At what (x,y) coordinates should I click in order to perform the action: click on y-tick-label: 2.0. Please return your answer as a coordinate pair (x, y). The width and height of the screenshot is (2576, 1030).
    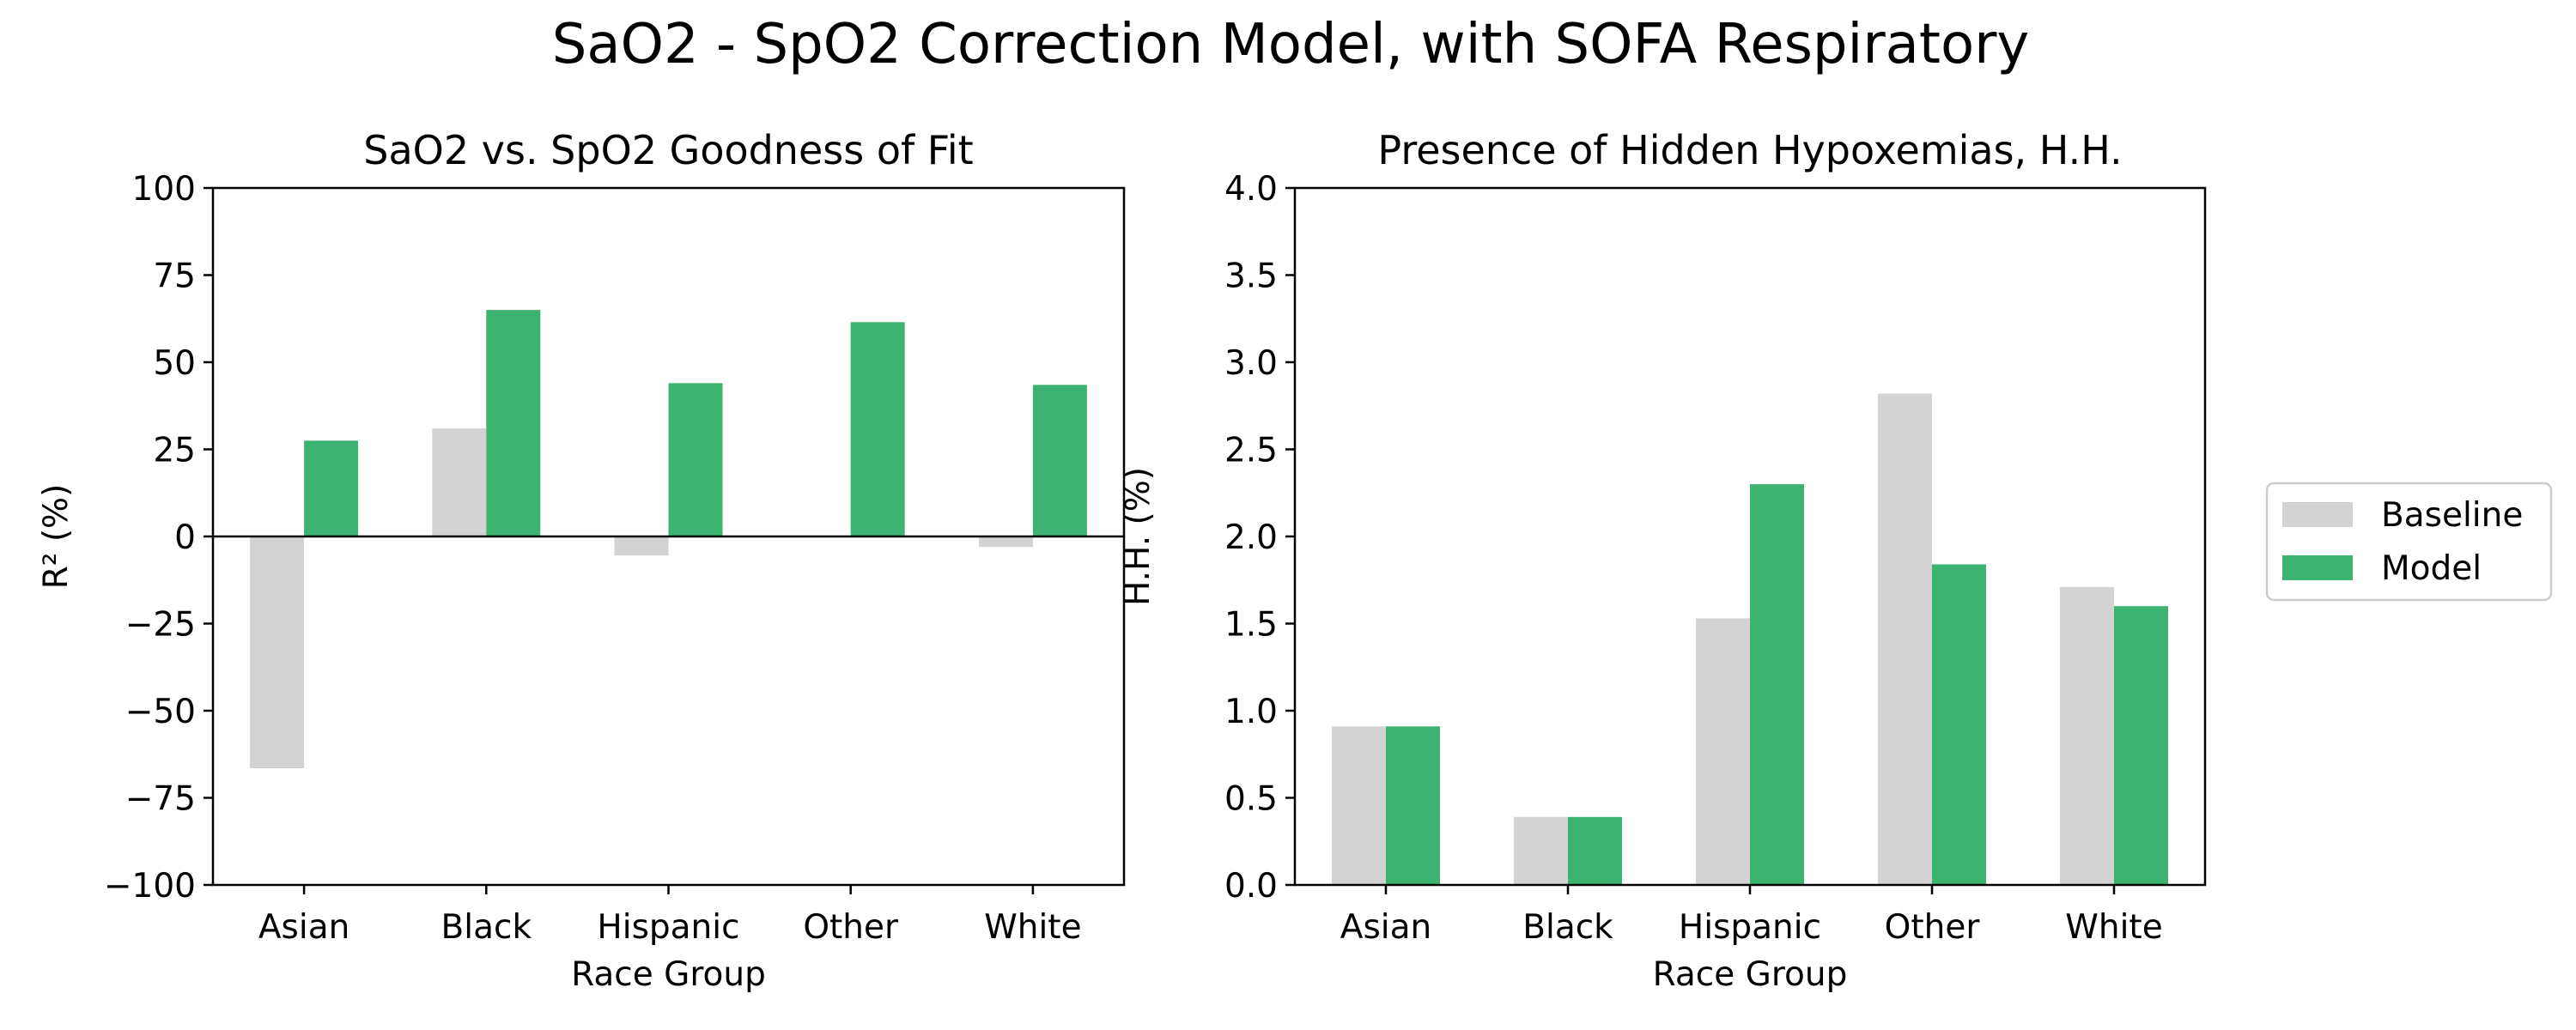
    Looking at the image, I should click on (1251, 537).